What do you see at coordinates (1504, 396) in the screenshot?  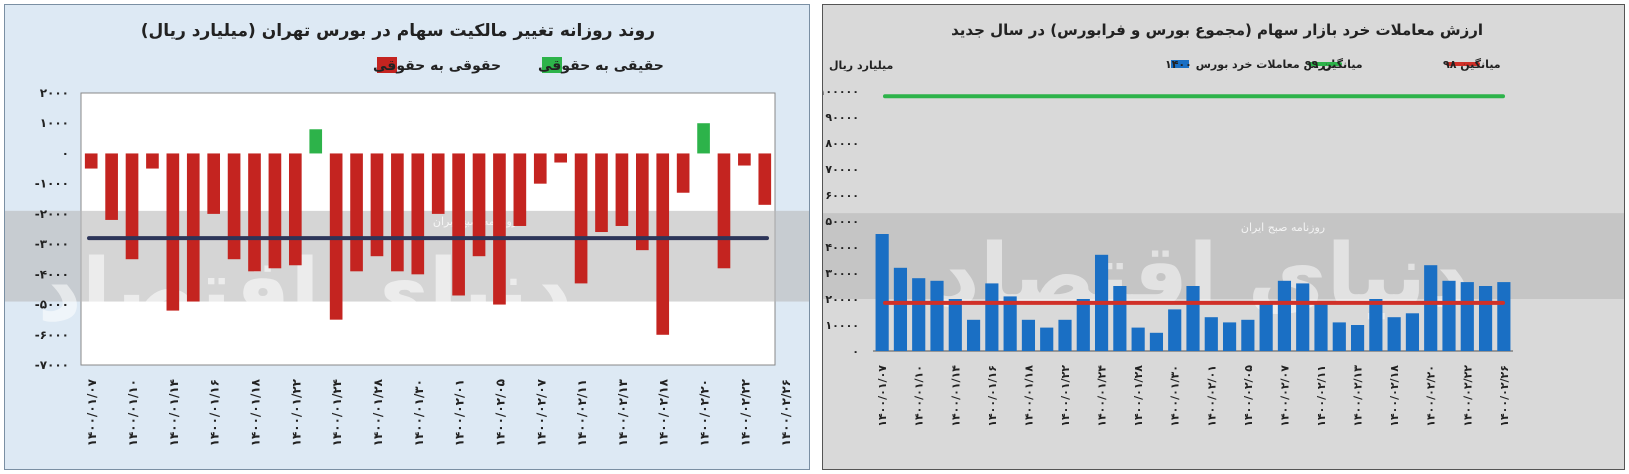 I see `right-x-tick-label: ۱۴۰۰/۰۲/۲۶` at bounding box center [1504, 396].